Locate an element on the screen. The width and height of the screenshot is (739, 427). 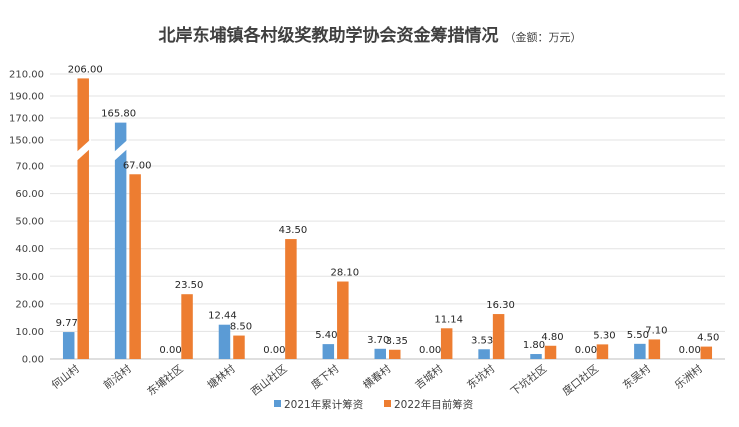
y-tick-label: 170.00 is located at coordinates (26, 119).